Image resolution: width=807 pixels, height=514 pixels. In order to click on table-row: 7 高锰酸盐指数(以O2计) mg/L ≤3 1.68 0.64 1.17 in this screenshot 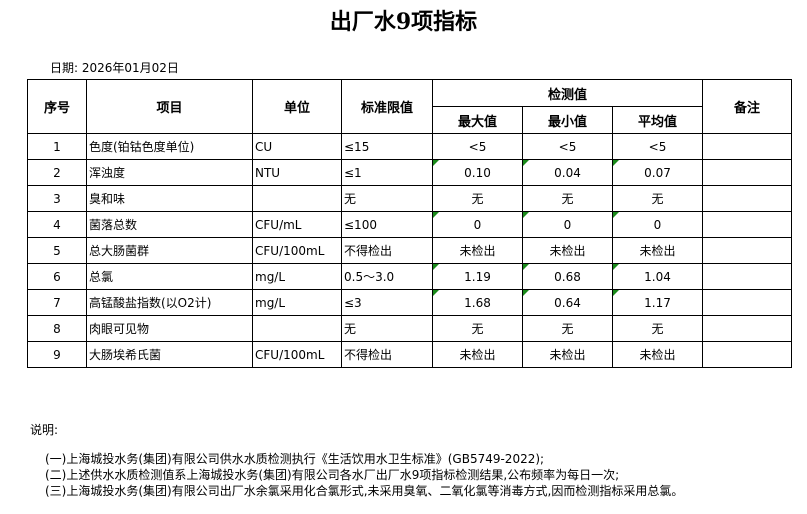, I will do `click(409, 302)`.